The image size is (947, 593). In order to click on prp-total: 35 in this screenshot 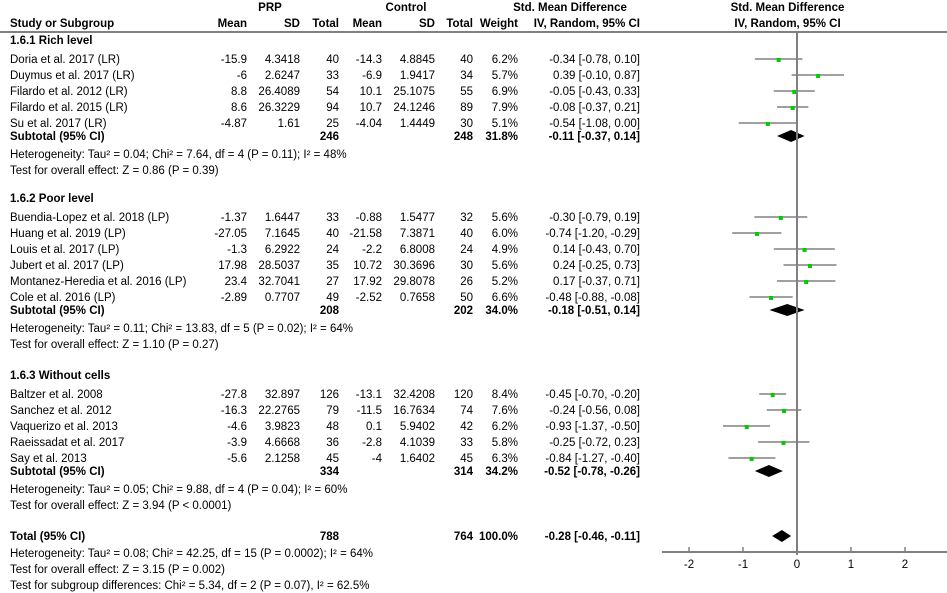, I will do `click(332, 266)`.